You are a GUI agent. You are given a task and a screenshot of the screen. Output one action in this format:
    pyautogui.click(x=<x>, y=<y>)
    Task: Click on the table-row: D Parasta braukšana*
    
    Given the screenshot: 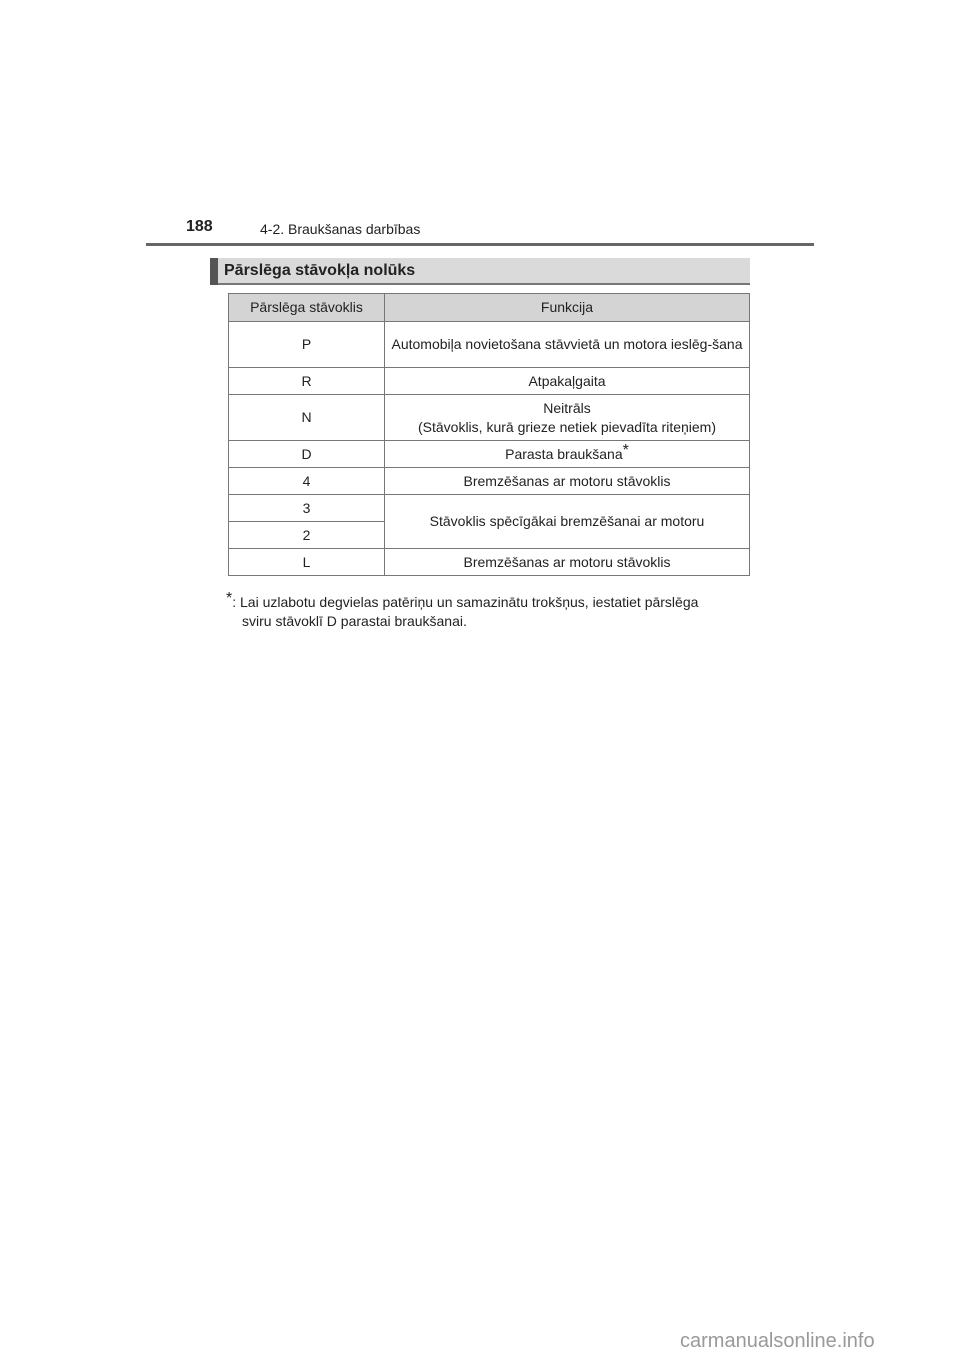 What is the action you would take?
    pyautogui.click(x=489, y=454)
    